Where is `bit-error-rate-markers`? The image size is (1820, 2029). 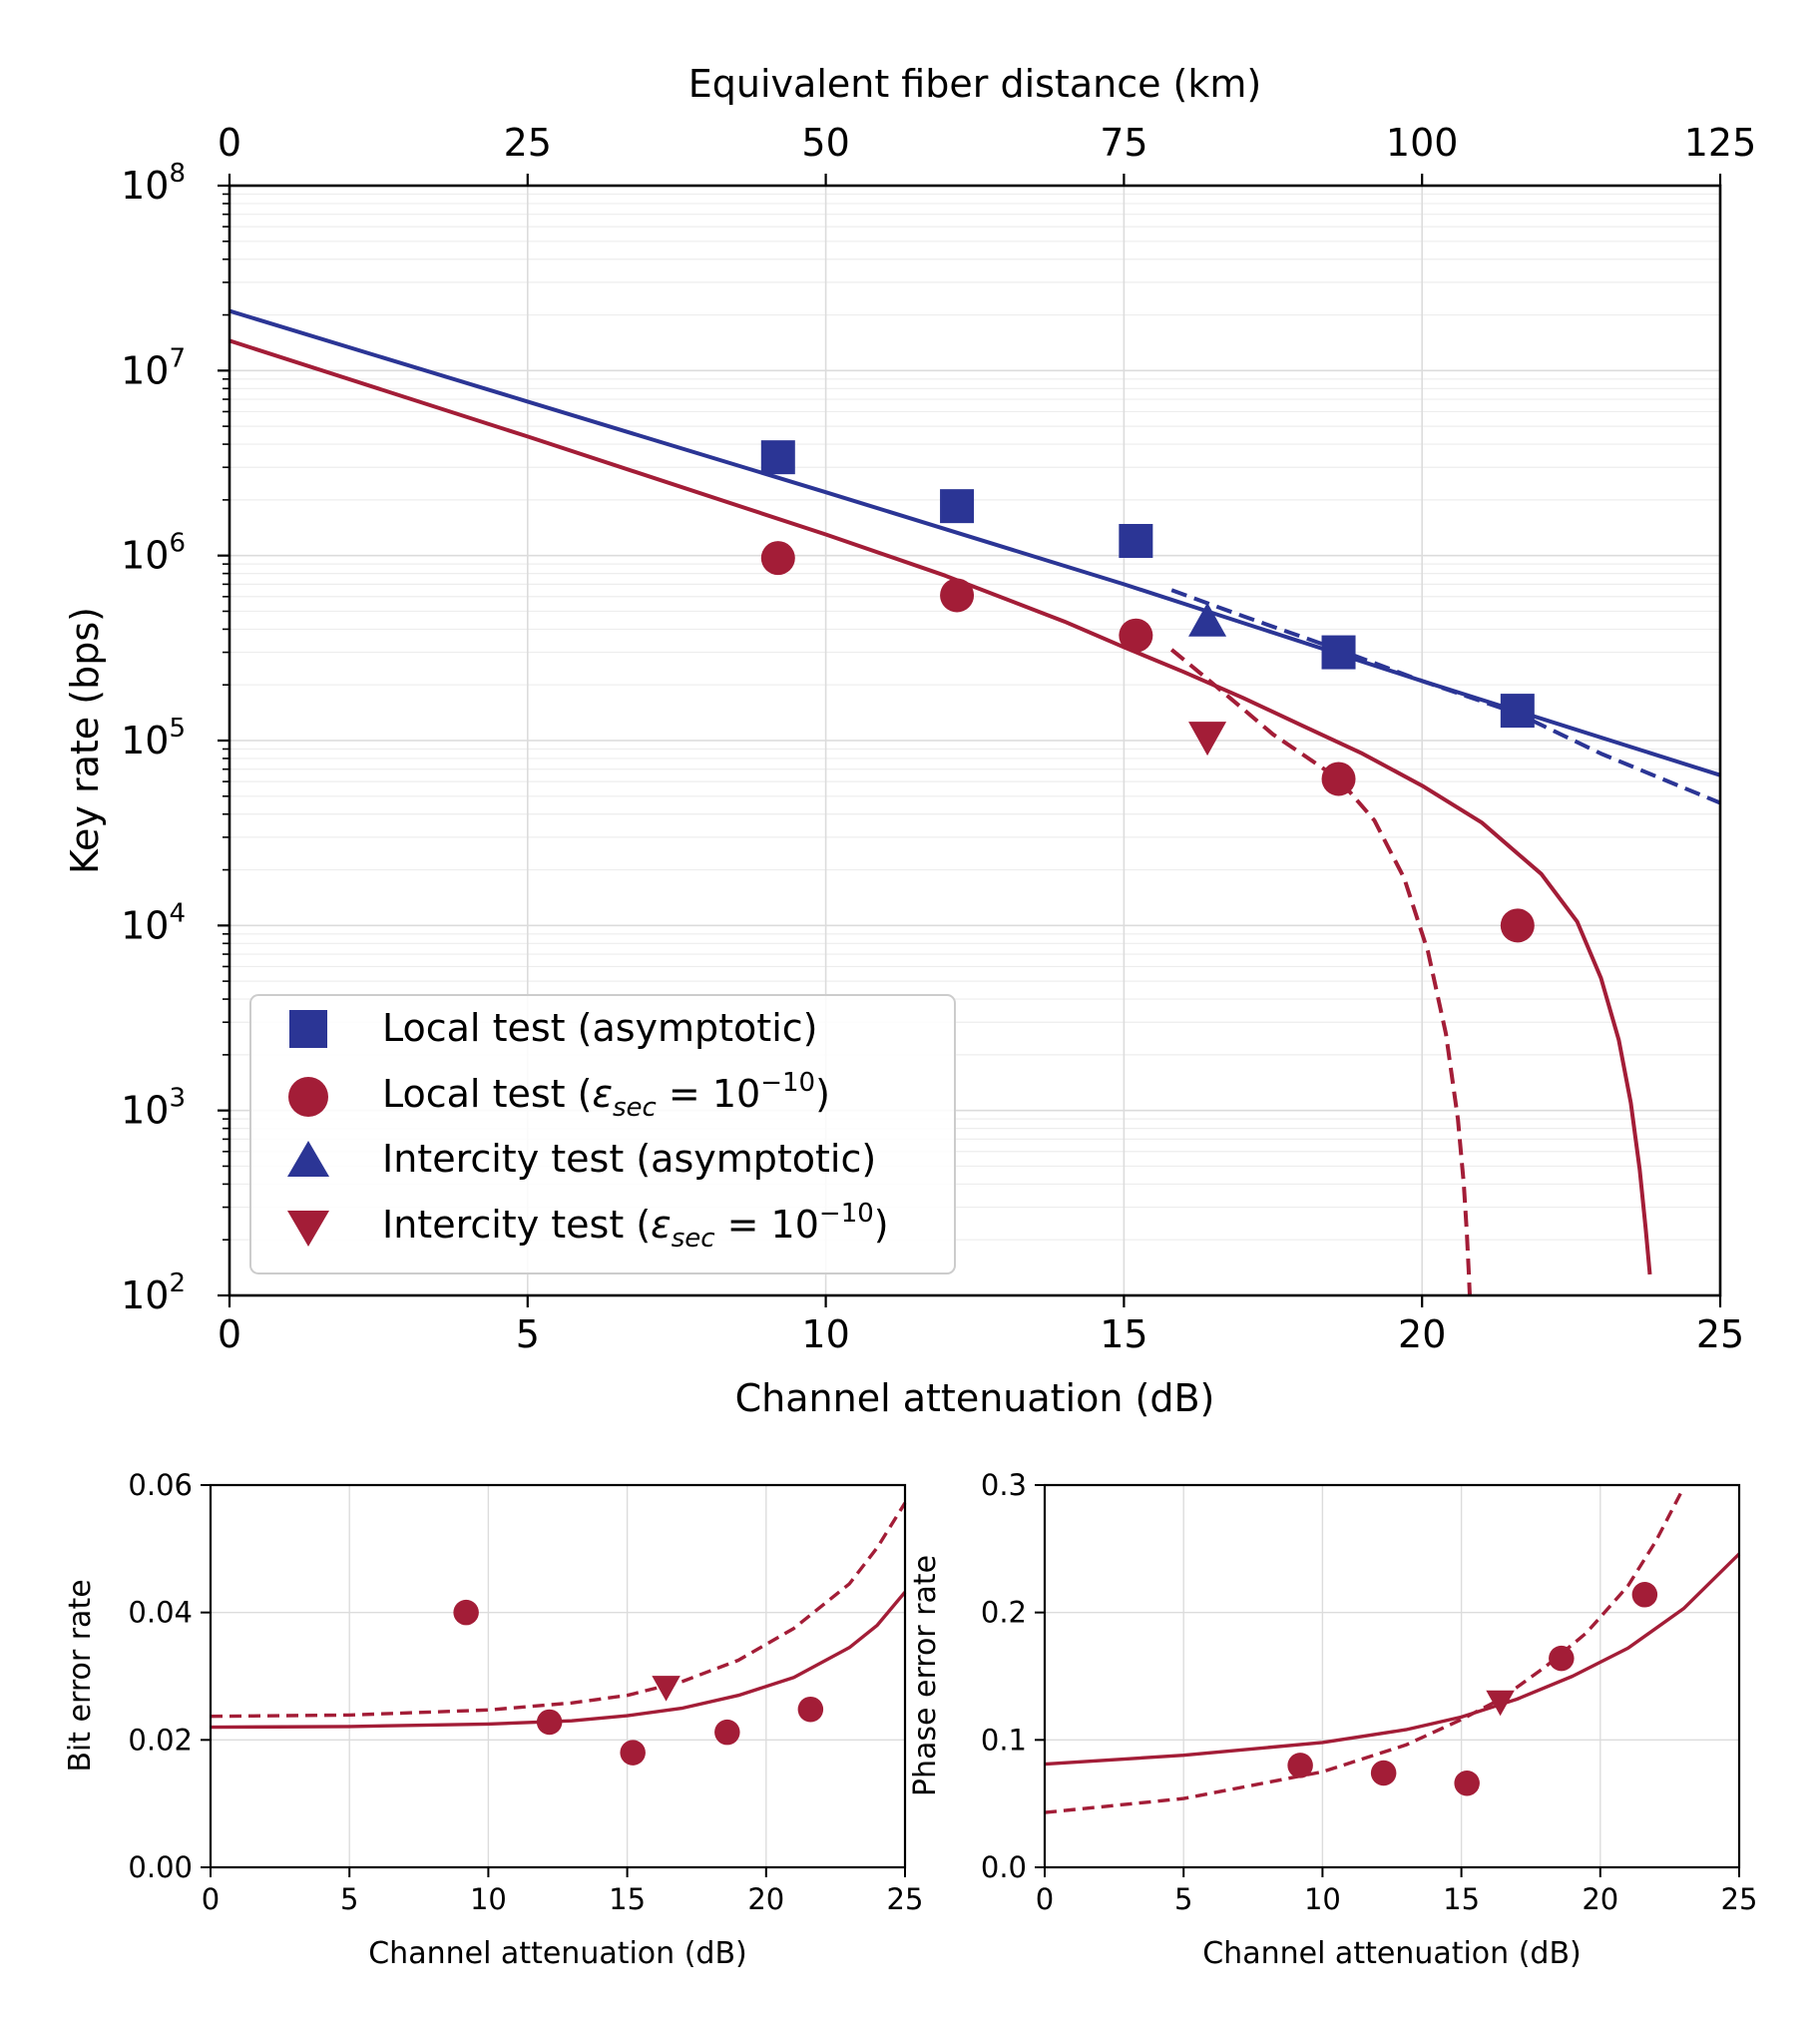
bit-error-rate-markers is located at coordinates (639, 1683).